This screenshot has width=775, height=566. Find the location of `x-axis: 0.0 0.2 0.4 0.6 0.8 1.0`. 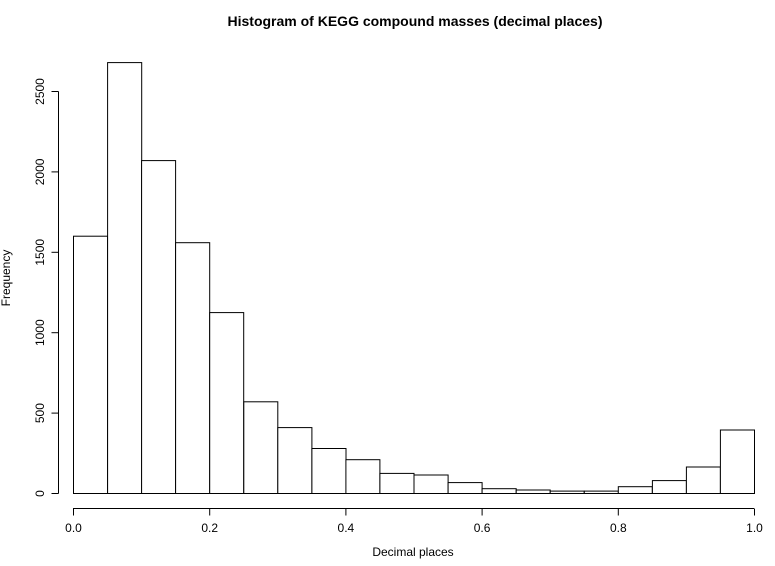

x-axis: 0.0 0.2 0.4 0.6 0.8 1.0 is located at coordinates (414, 521).